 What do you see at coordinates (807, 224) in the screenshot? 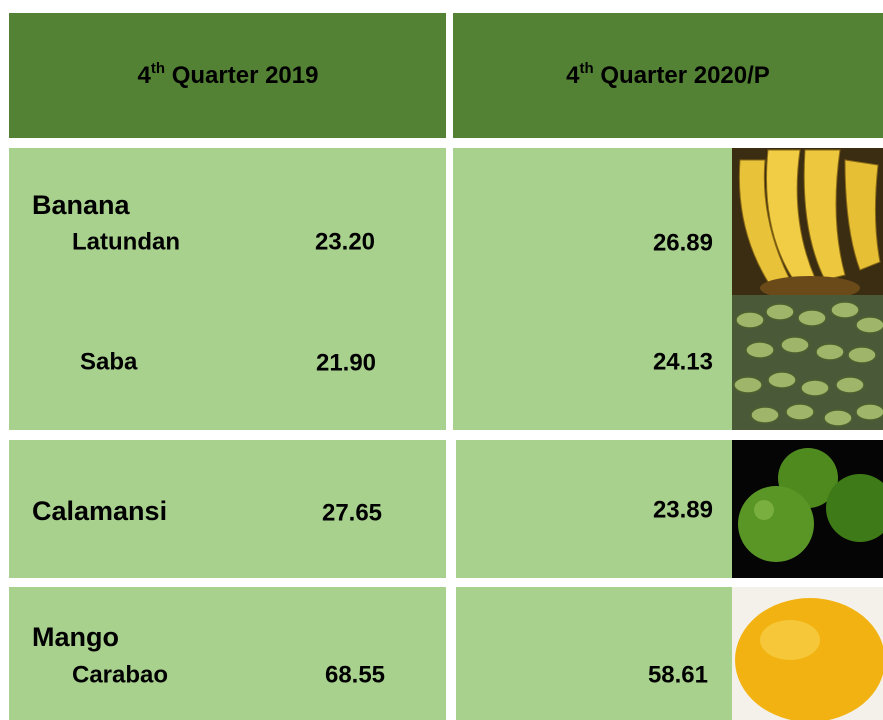
I see `latundan-image` at bounding box center [807, 224].